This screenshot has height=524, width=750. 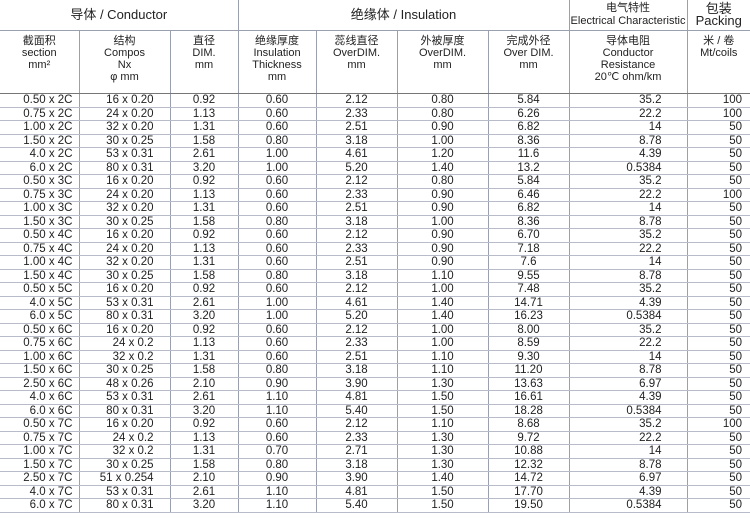 I want to click on cell-sheath-thickness: 0.80, so click(x=443, y=100).